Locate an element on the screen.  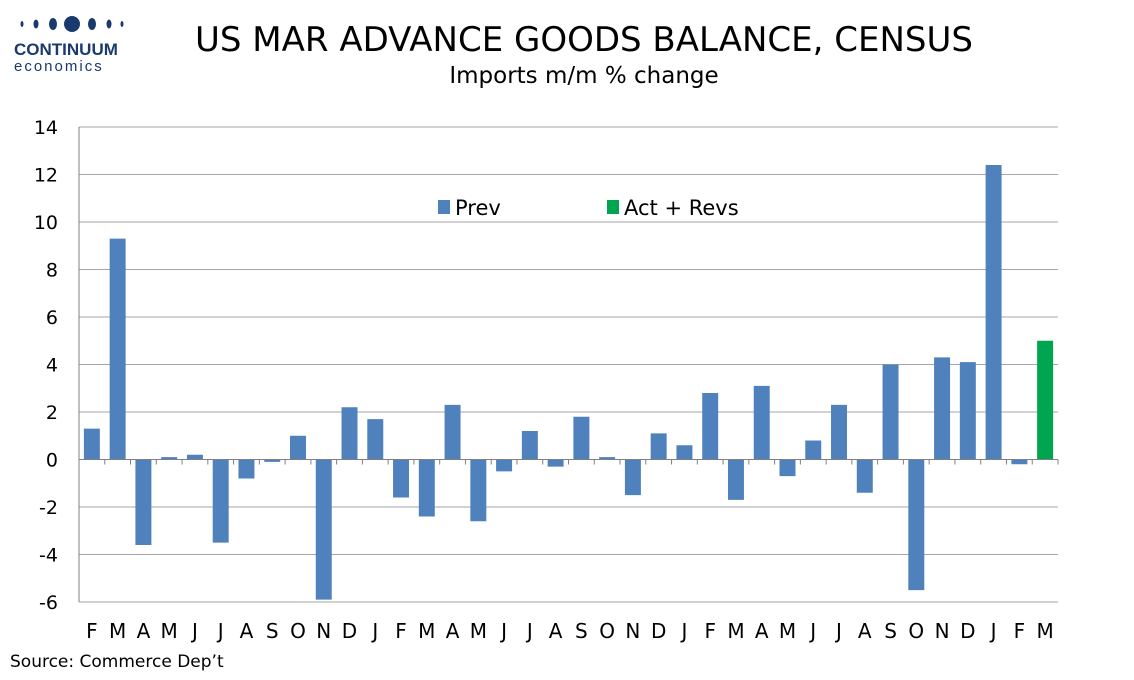
legend-label-act: Act + Revs is located at coordinates (681, 208).